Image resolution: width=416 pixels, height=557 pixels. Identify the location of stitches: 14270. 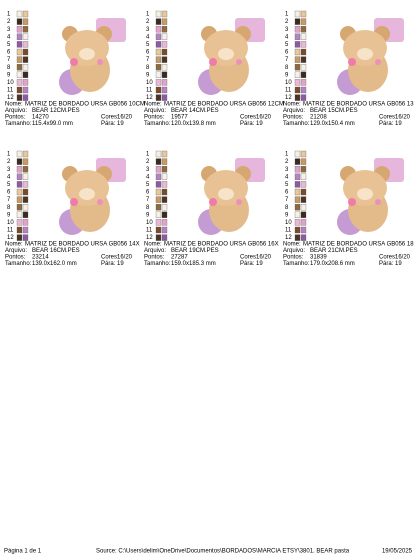
(40, 118).